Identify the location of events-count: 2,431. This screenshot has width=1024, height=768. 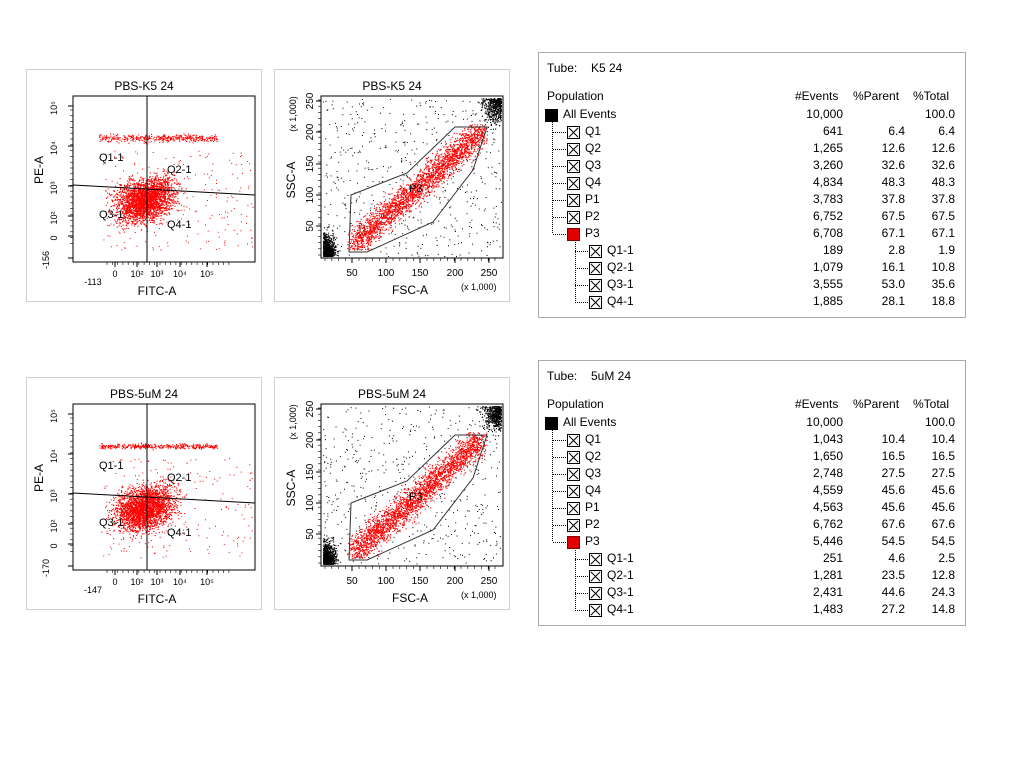
(827, 592).